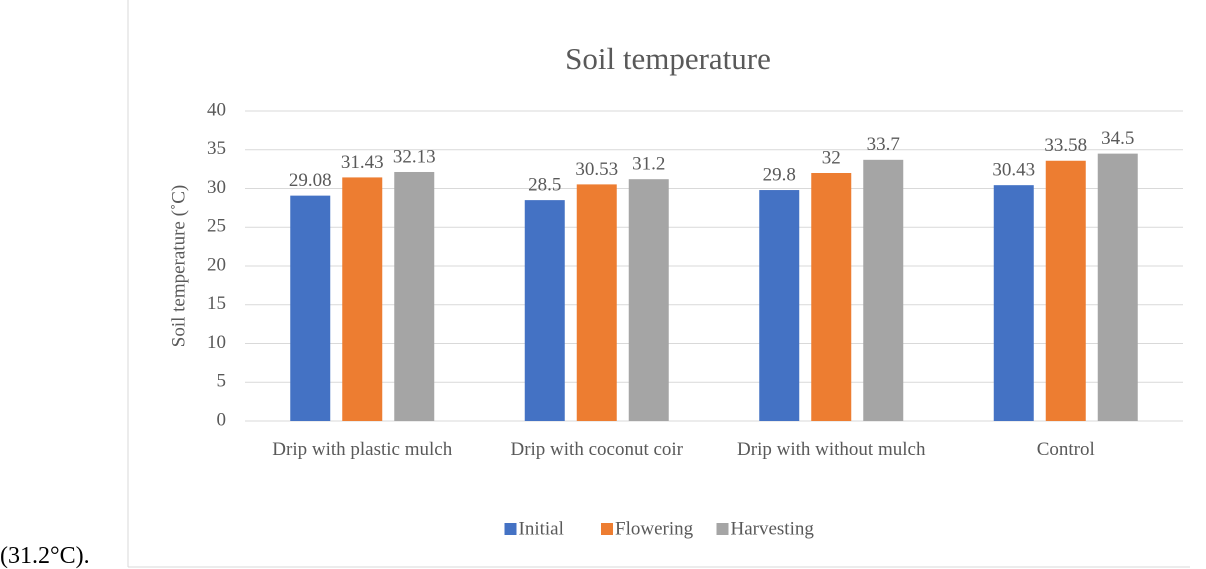 The image size is (1206, 569). I want to click on data-label: 33.58, so click(1065, 145).